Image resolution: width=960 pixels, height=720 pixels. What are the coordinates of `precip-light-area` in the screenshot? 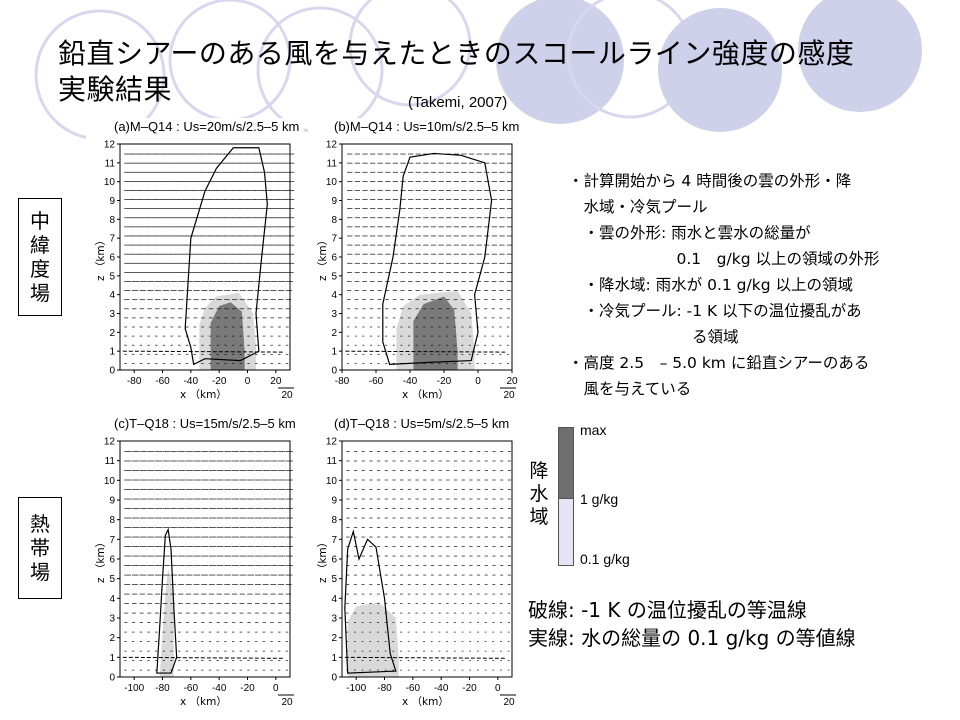 It's located at (166, 622).